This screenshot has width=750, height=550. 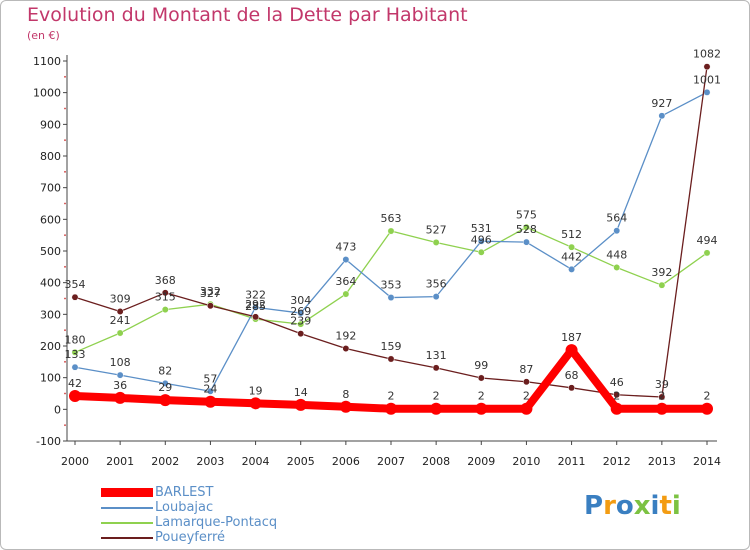 What do you see at coordinates (481, 461) in the screenshot?
I see `x-tick-label: 2009` at bounding box center [481, 461].